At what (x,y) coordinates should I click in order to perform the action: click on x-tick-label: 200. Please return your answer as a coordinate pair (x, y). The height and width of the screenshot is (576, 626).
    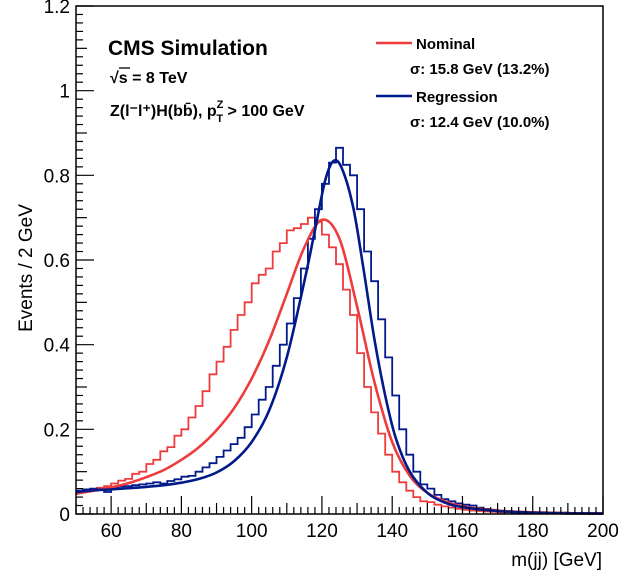
    Looking at the image, I should click on (603, 531).